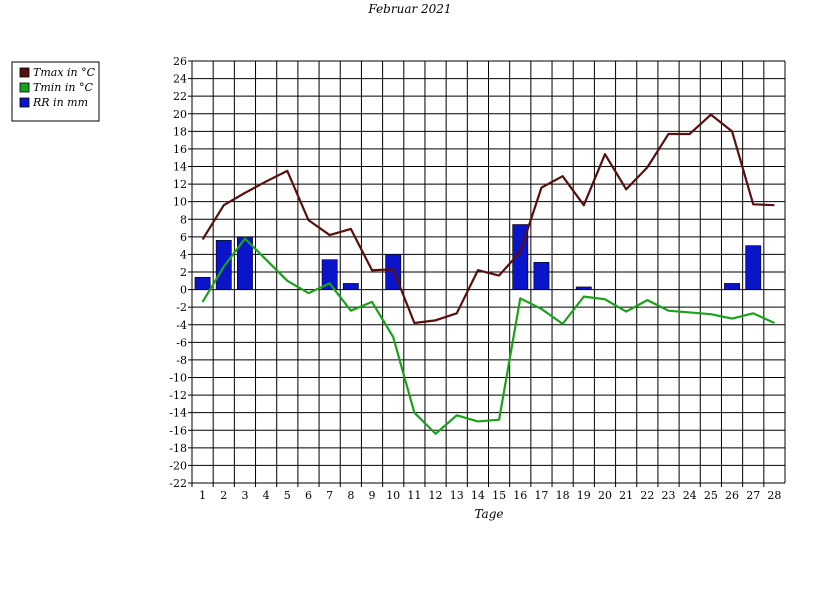  What do you see at coordinates (180, 96) in the screenshot?
I see `y-tick-label: 22` at bounding box center [180, 96].